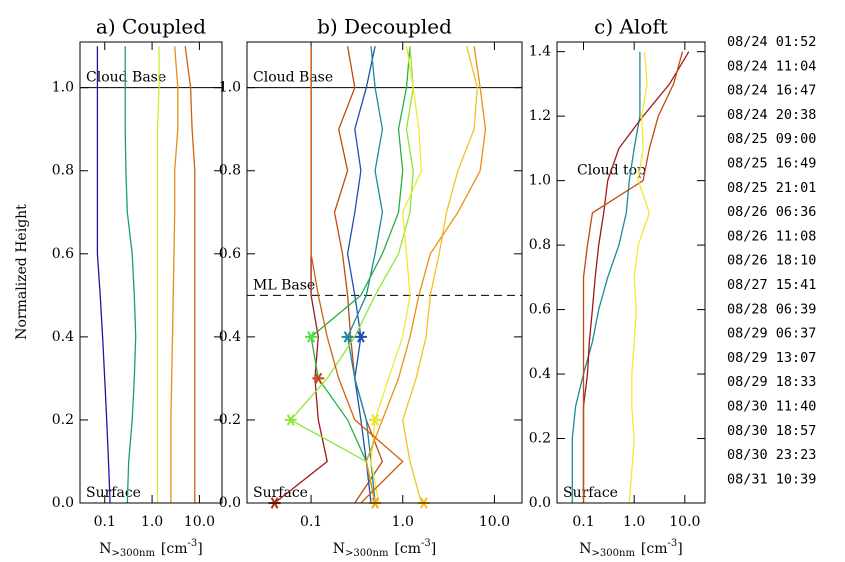 The image size is (845, 562). What do you see at coordinates (771, 212) in the screenshot?
I see `legend-entry: 08/26 06:36` at bounding box center [771, 212].